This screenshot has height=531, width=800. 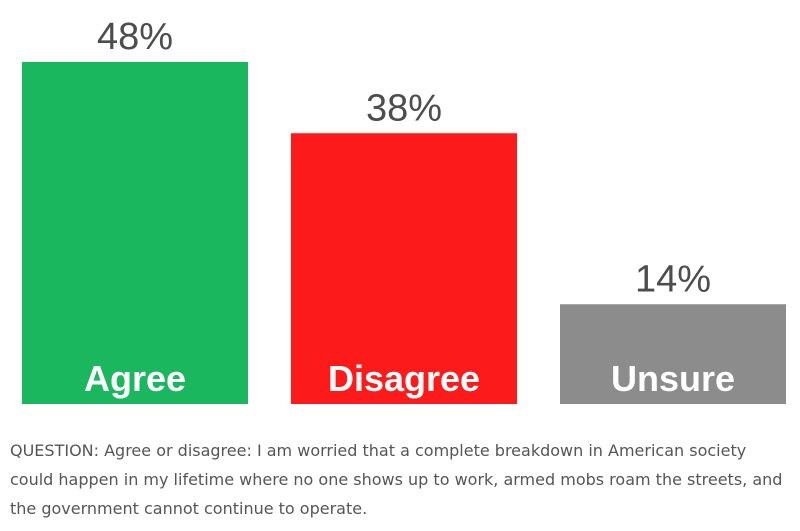 I want to click on category-label-unsure: Unsure, so click(x=673, y=378).